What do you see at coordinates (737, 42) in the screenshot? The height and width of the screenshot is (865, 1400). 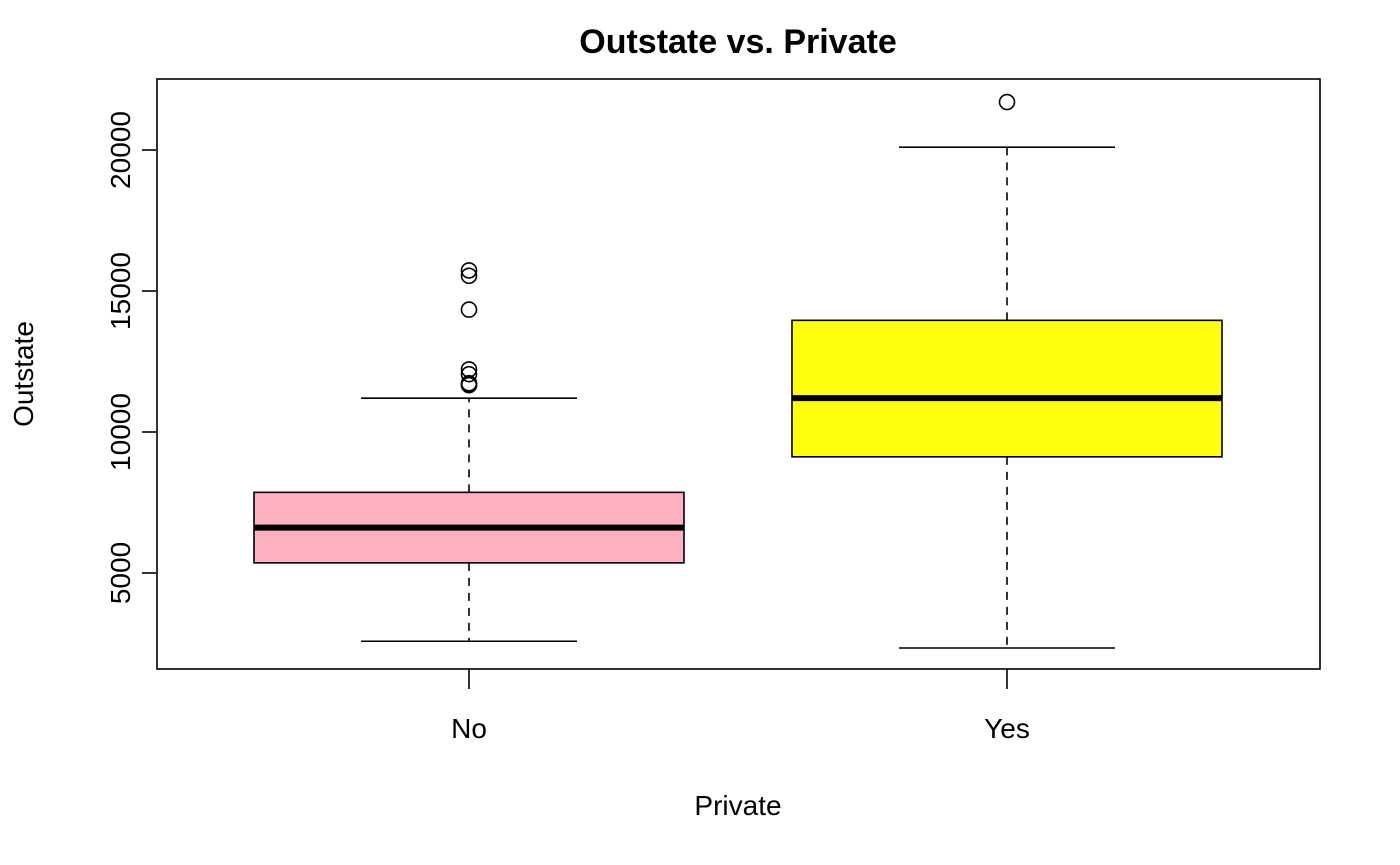 I see `chart-title: Outstate vs. Private` at bounding box center [737, 42].